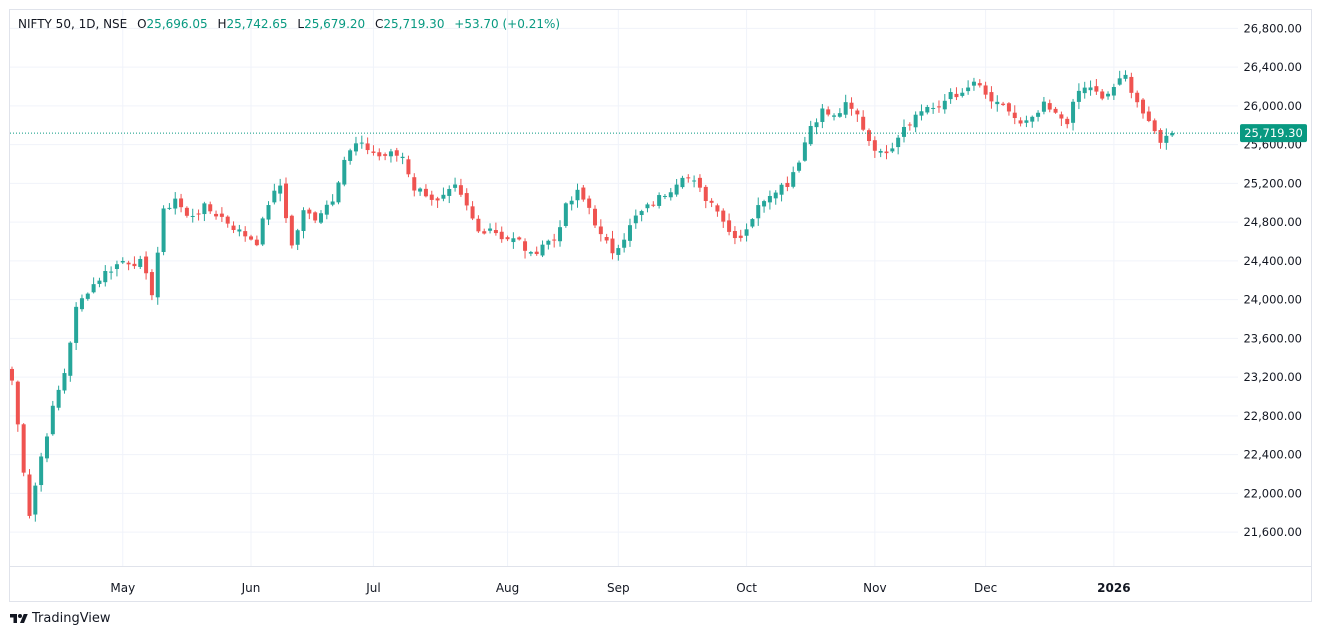 Image resolution: width=1322 pixels, height=637 pixels. I want to click on x-tick-label: Jul, so click(372, 588).